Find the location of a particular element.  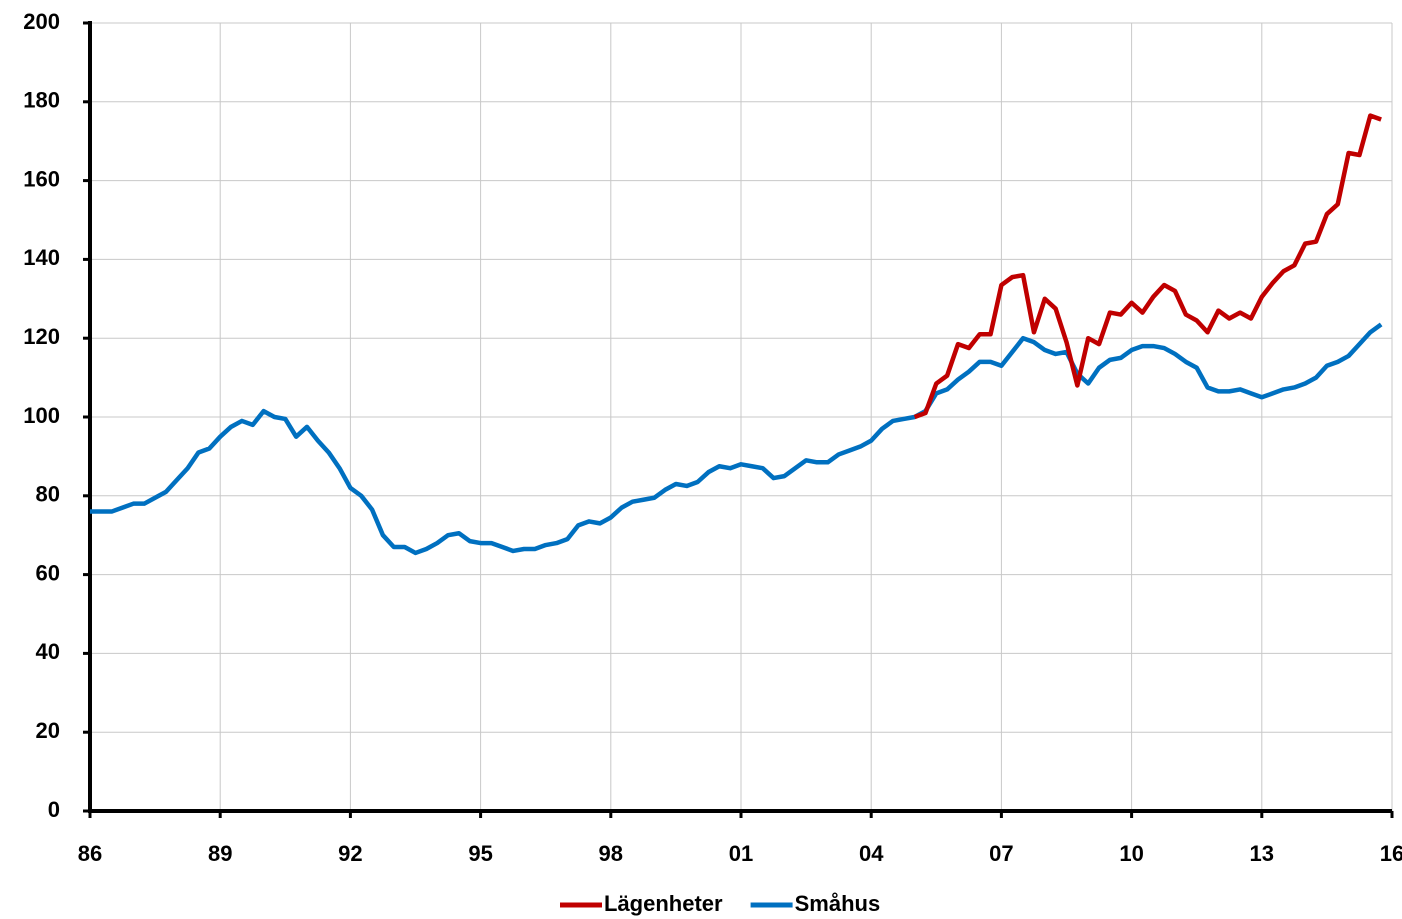

x-tick-label: 01 is located at coordinates (741, 853).